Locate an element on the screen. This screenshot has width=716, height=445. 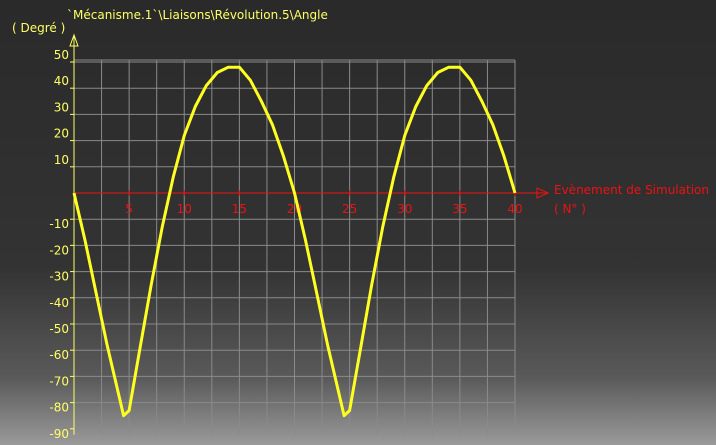
y-axis-arrow is located at coordinates (74, 40).